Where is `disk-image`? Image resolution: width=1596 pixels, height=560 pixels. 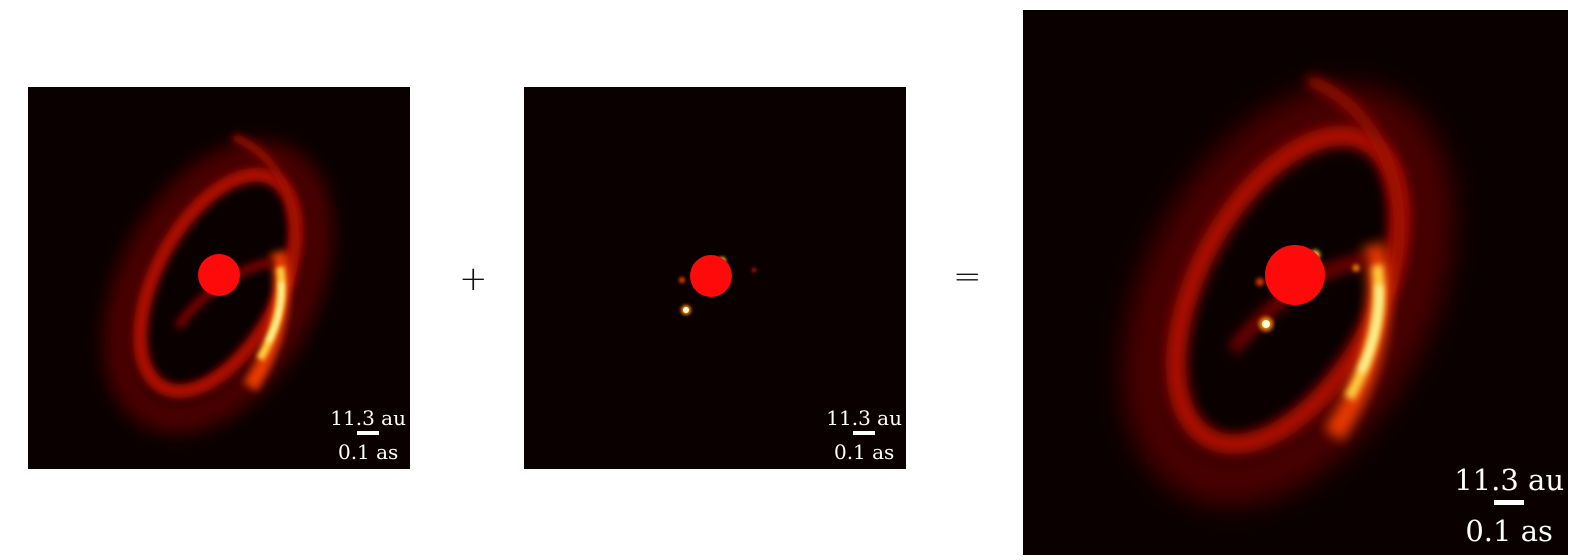 disk-image is located at coordinates (218, 283).